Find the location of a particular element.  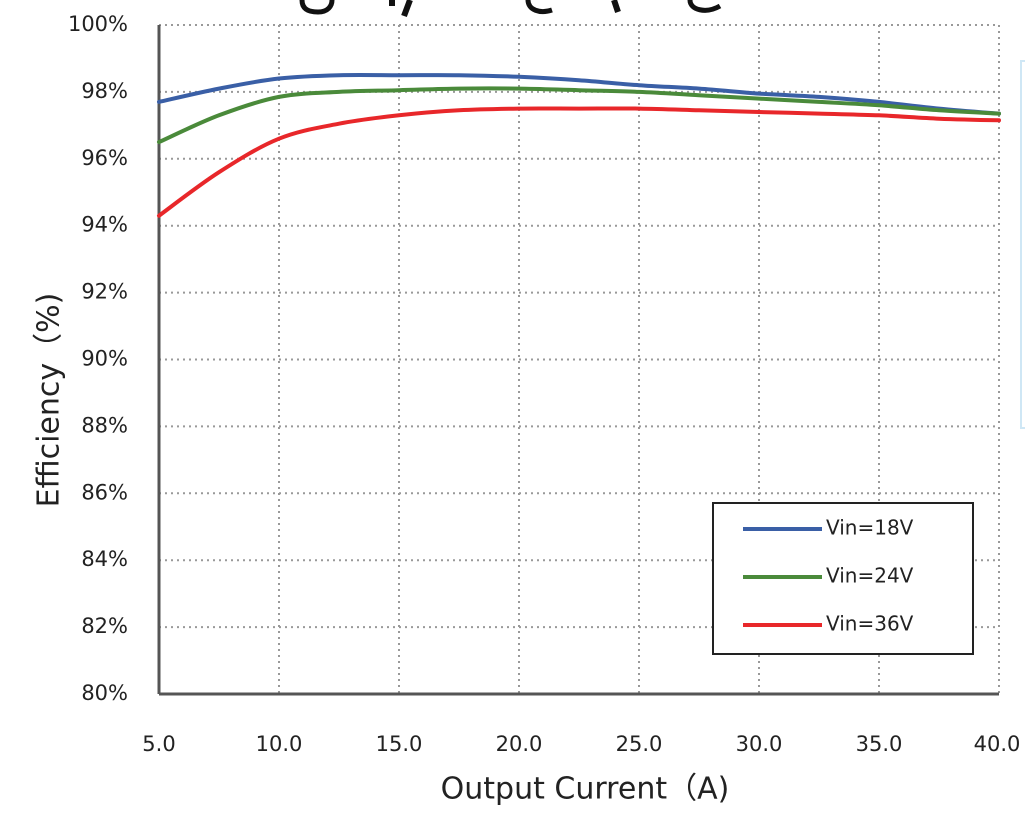

x-tick-label: 10.0 is located at coordinates (279, 744).